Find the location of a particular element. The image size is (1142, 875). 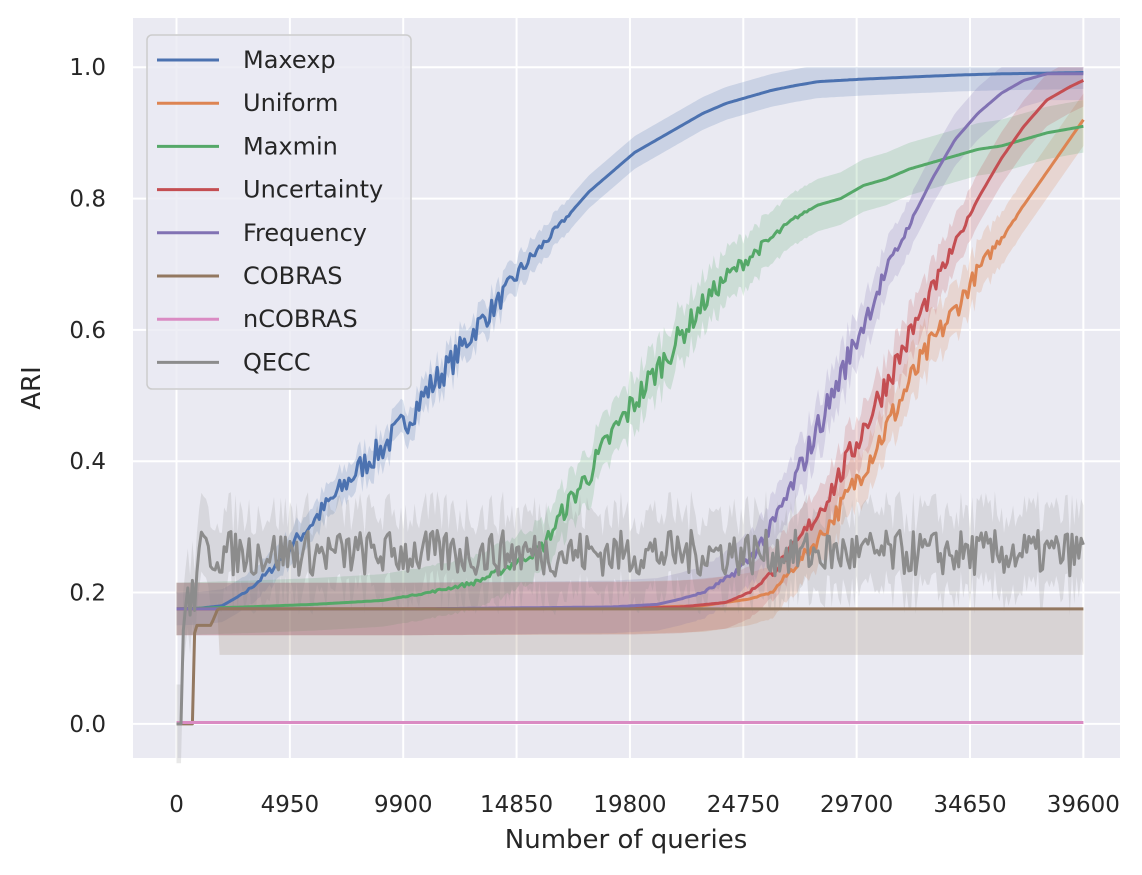

y-tick-label: 0.6 is located at coordinates (87, 331).